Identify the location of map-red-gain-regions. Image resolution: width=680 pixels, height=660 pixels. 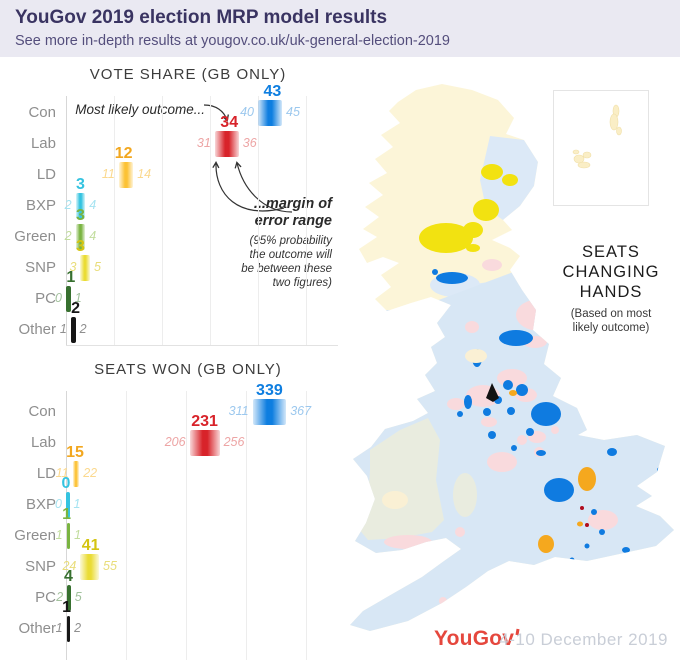
(584, 516).